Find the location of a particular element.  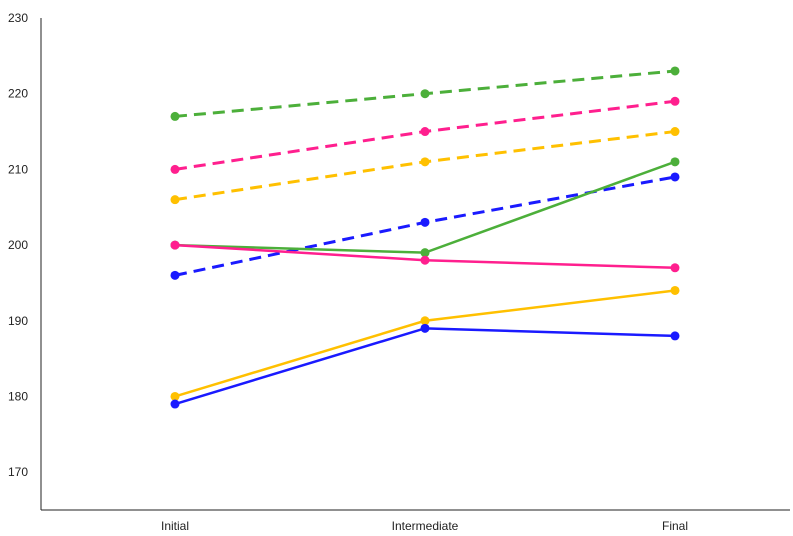

series-1-dashed is located at coordinates (425, 93).